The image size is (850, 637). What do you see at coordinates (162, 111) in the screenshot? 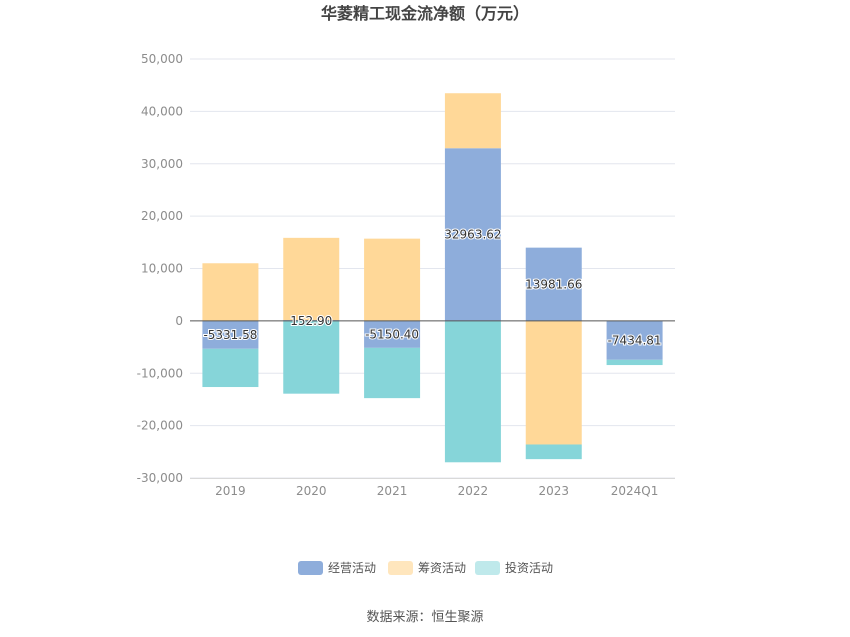
I see `y-tick-label: 40,000` at bounding box center [162, 111].